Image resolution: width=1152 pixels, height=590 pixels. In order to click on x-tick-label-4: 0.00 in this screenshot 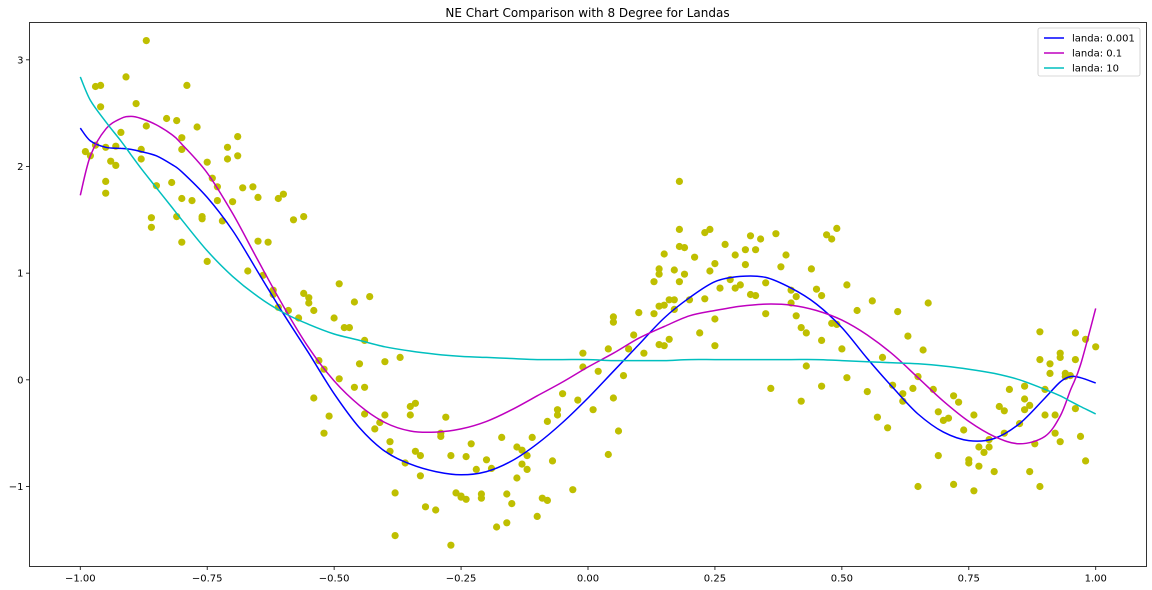, I will do `click(588, 579)`.